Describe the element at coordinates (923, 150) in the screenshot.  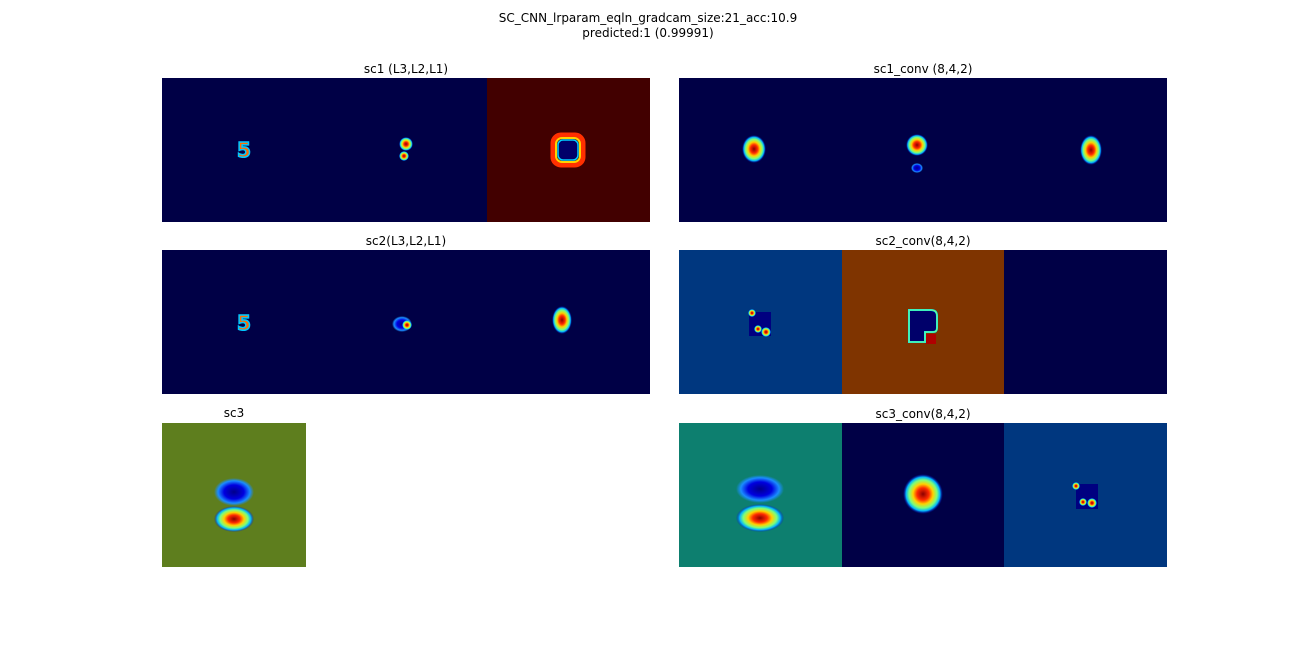
I see `heatmap-sc1-conv` at that location.